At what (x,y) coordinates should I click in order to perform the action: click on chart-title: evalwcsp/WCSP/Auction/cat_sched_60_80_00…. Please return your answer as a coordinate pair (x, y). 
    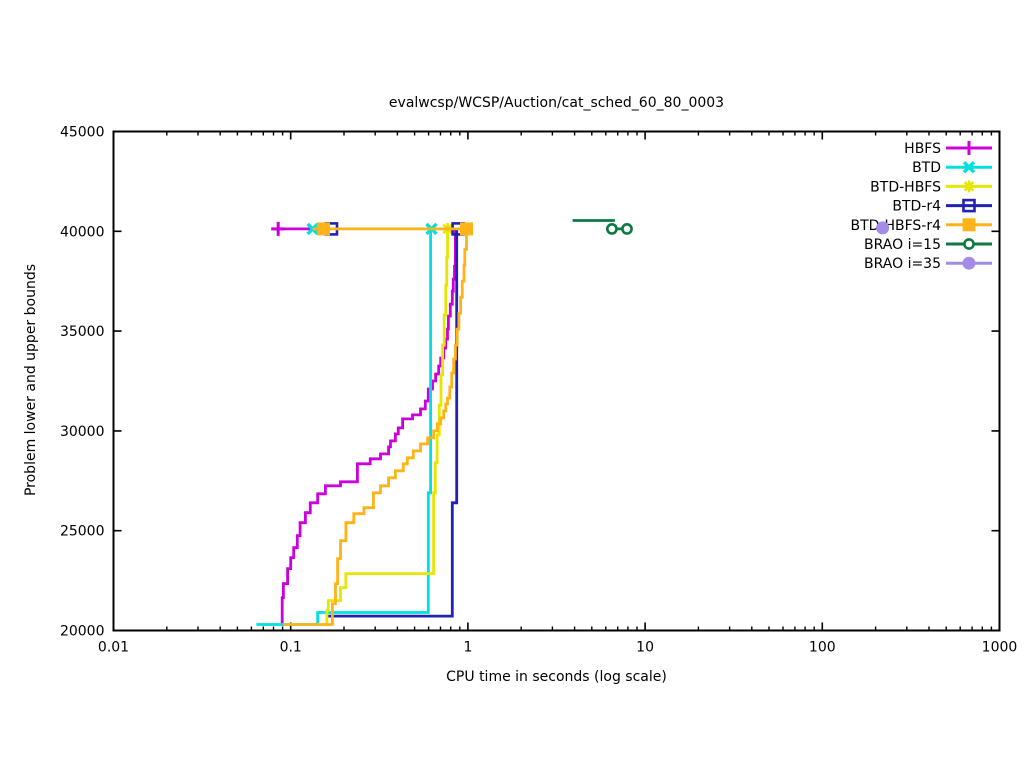
    Looking at the image, I should click on (556, 103).